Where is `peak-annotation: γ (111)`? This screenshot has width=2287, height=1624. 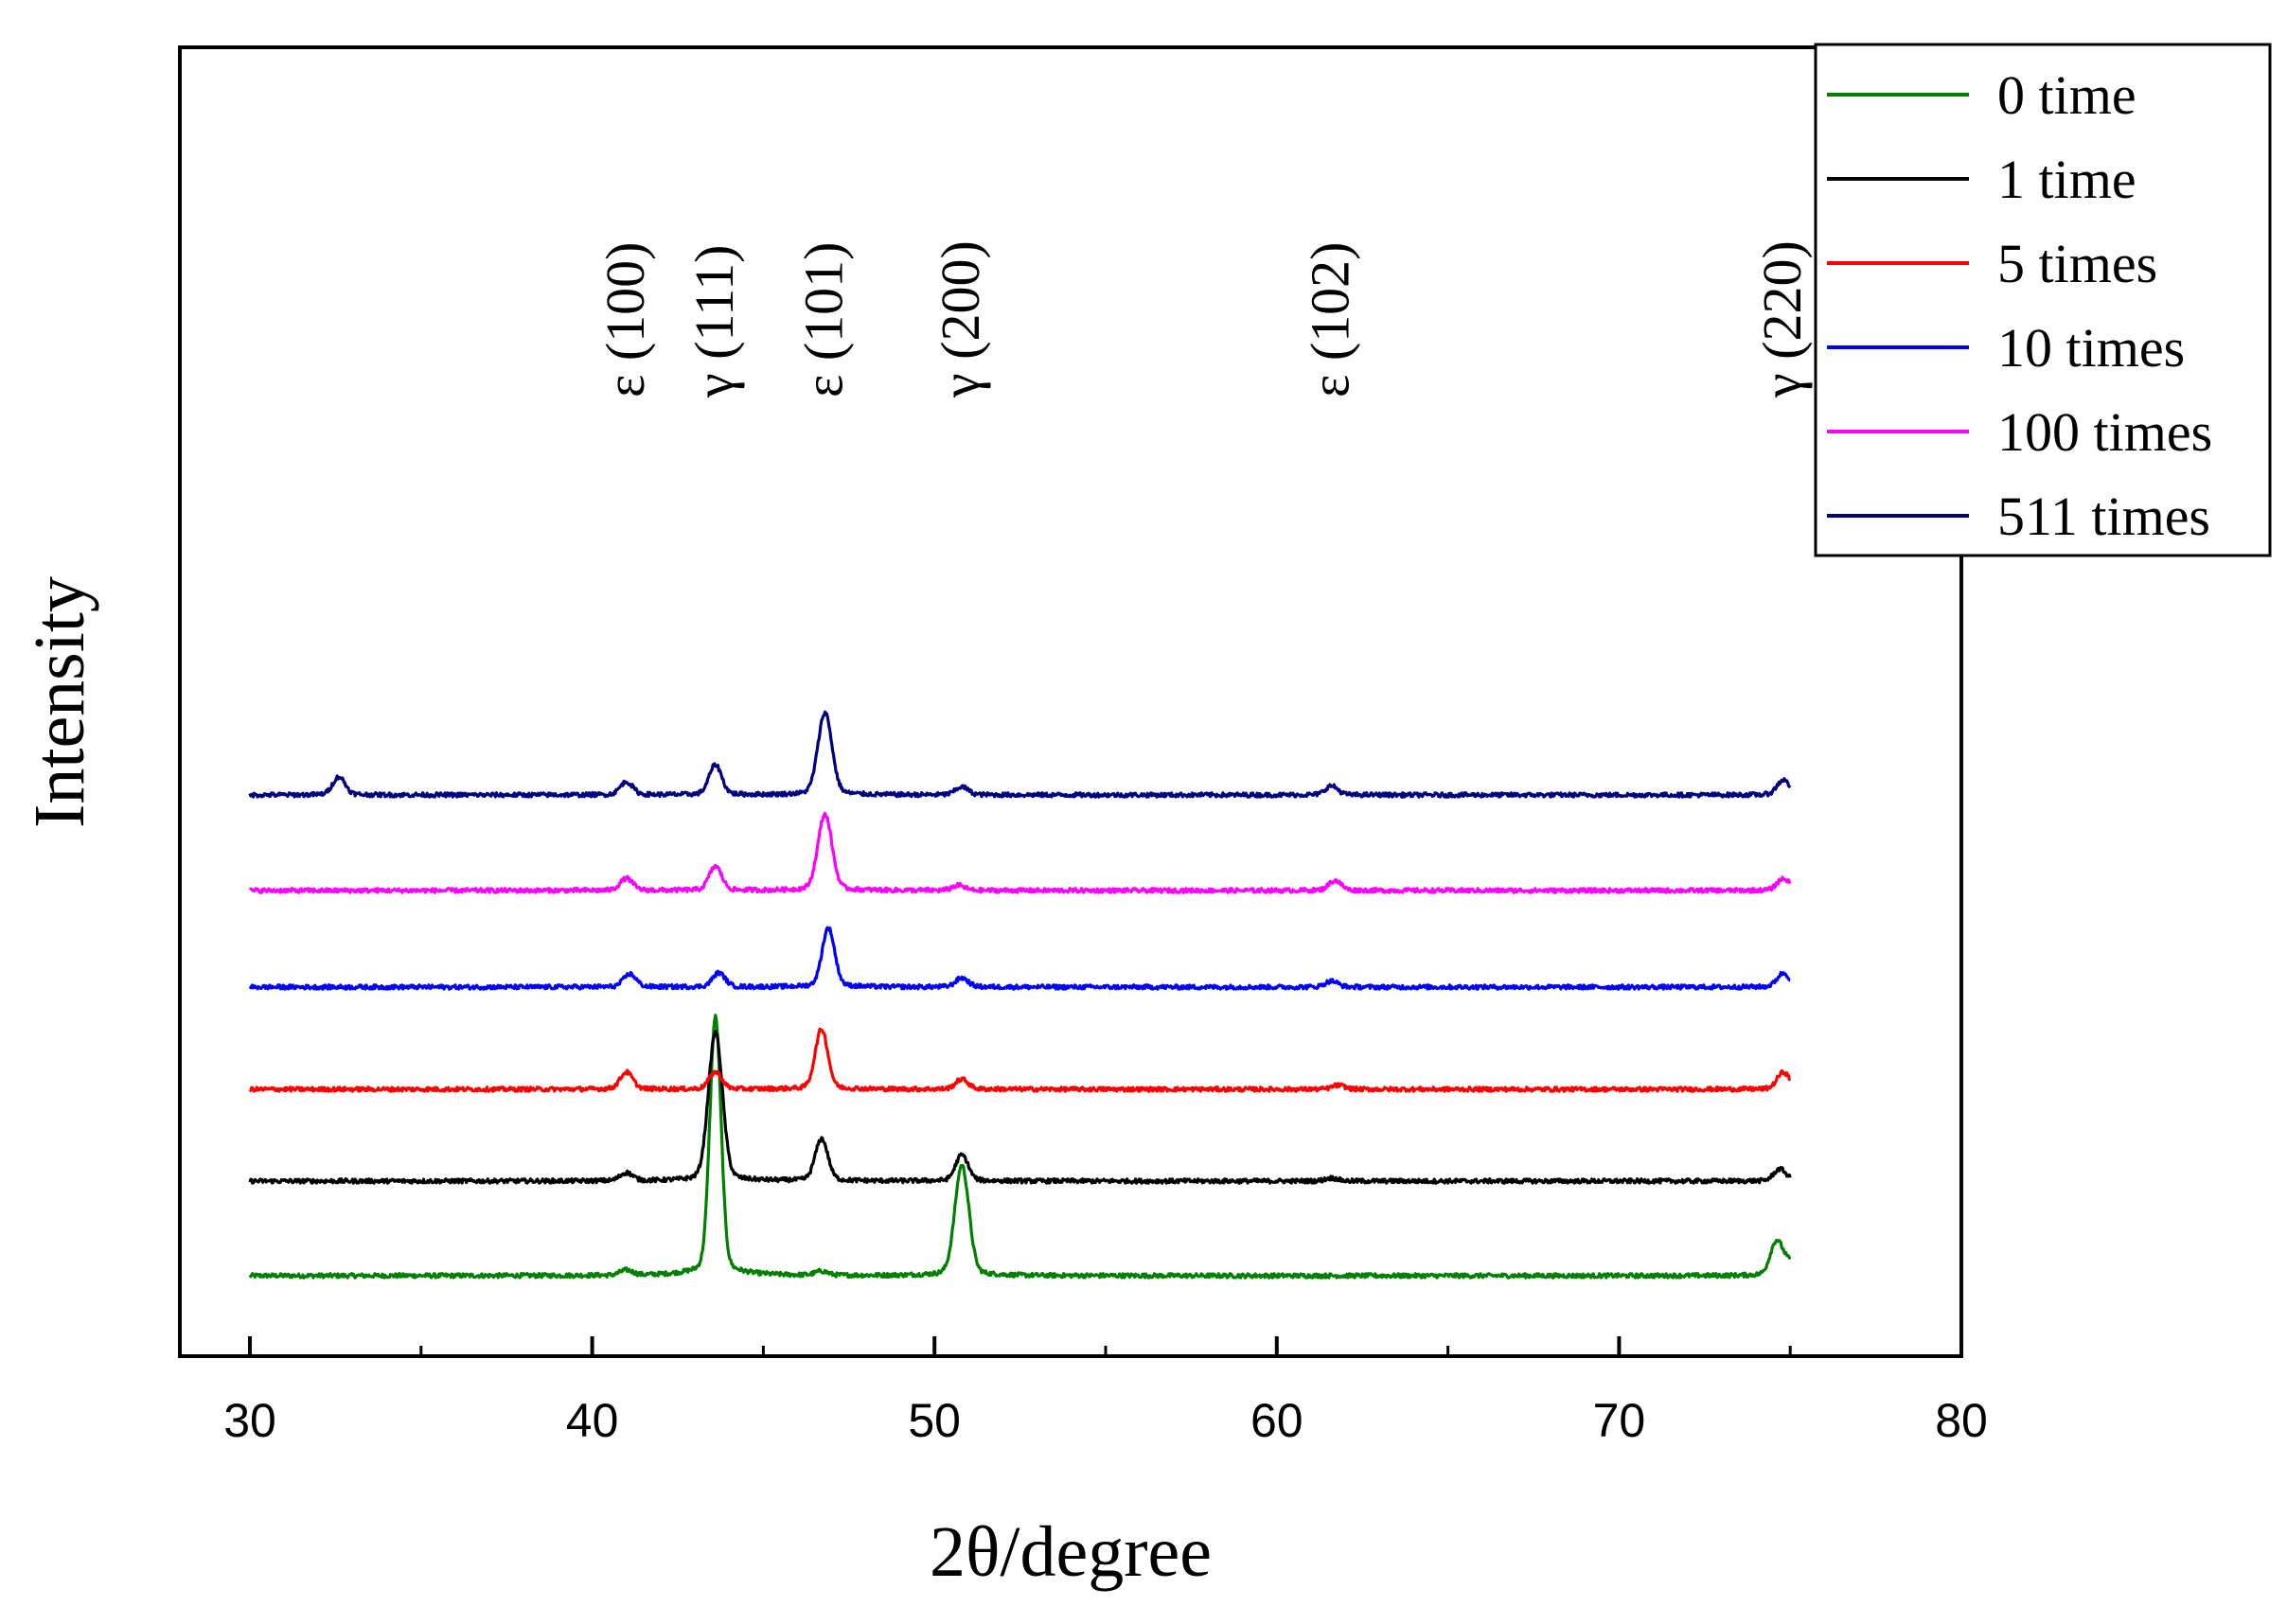 peak-annotation: γ (111) is located at coordinates (714, 322).